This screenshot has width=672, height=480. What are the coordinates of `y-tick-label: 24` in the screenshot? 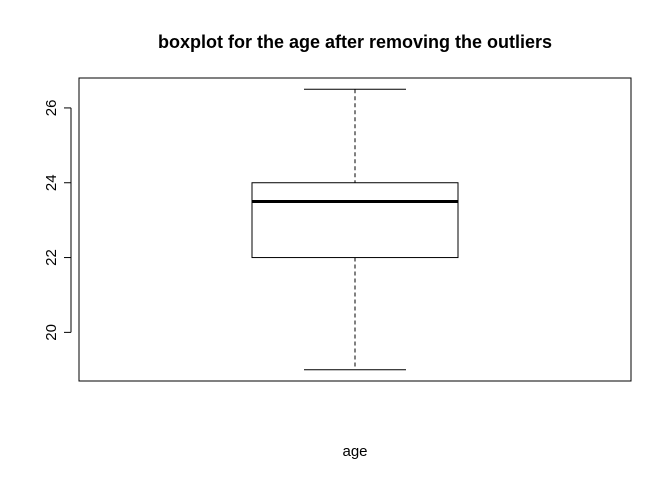 It's located at (51, 182).